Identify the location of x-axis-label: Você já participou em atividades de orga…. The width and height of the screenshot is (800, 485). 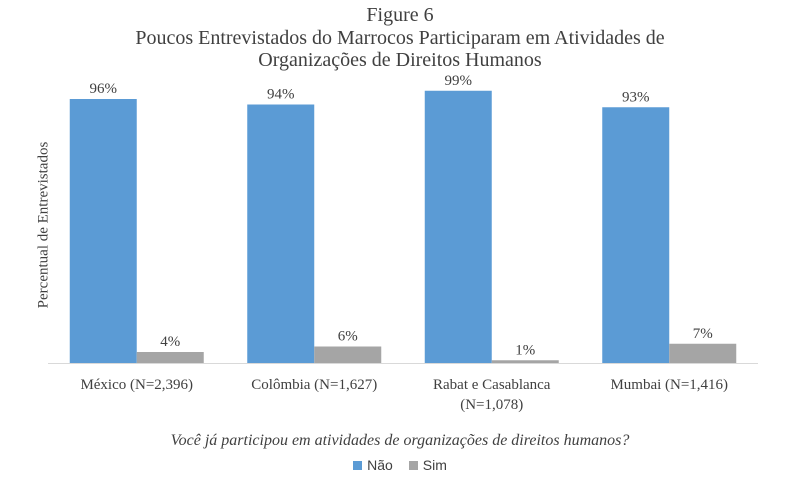
(400, 440).